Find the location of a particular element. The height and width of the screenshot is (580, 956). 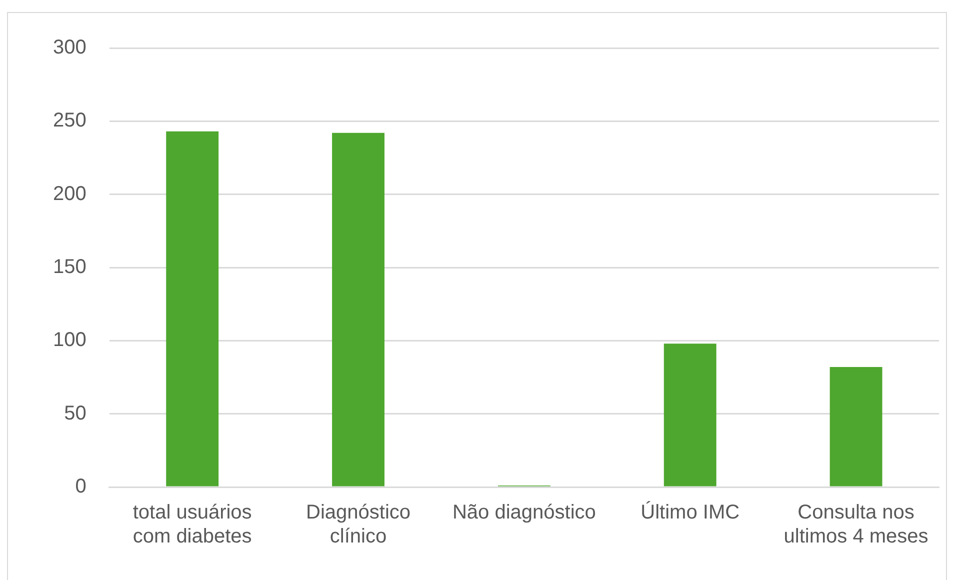

y-tick-label: 100 is located at coordinates (69, 340).